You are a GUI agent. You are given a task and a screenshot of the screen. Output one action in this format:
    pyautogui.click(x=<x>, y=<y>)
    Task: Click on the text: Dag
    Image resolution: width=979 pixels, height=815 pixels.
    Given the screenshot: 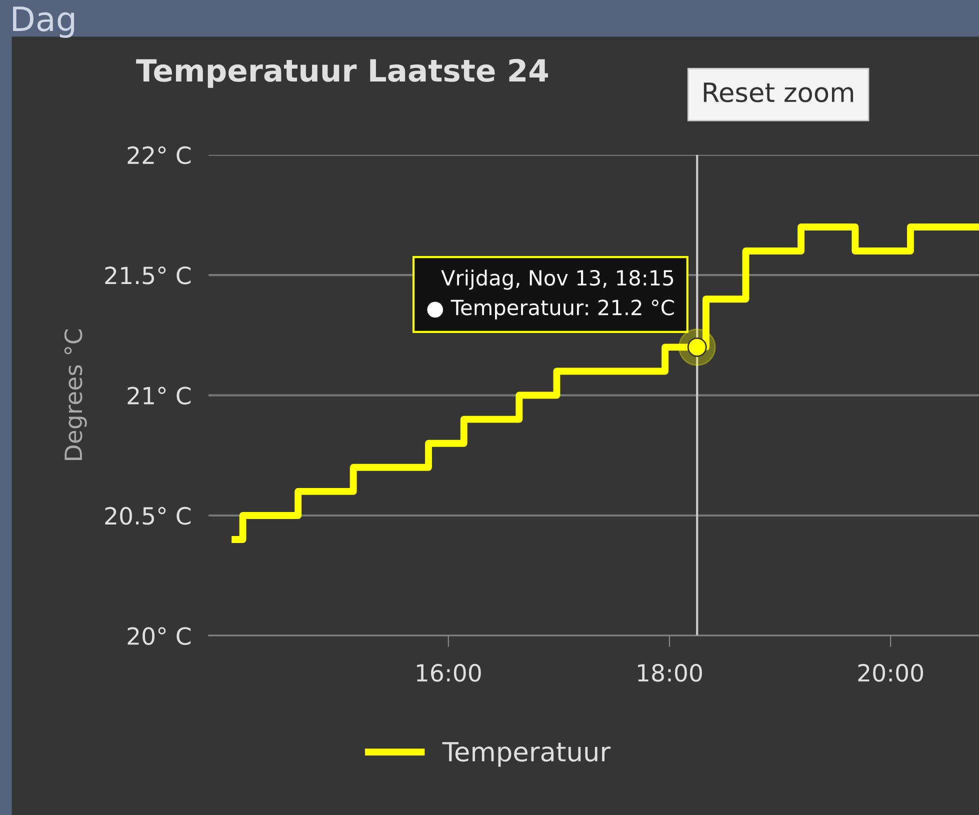 What is the action you would take?
    pyautogui.click(x=43, y=22)
    